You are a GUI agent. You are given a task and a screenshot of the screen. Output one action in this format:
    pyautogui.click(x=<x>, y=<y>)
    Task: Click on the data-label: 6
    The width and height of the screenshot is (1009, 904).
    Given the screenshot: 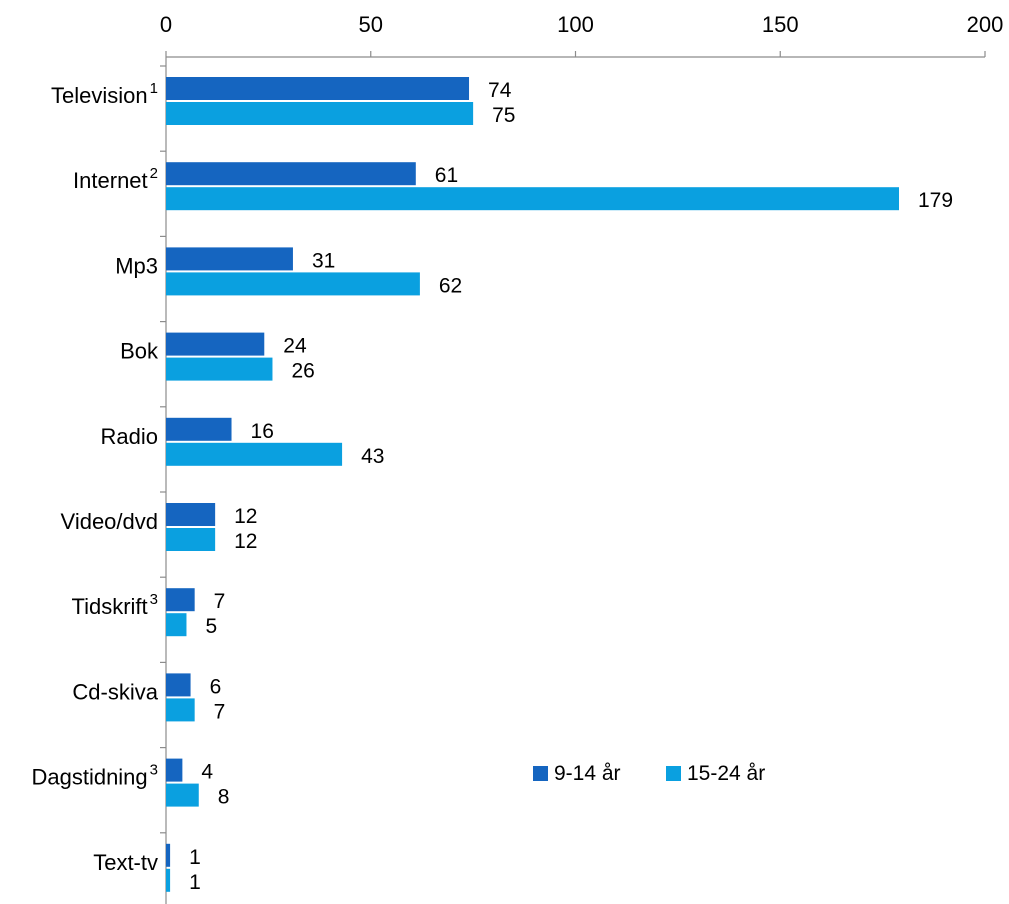 What is the action you would take?
    pyautogui.click(x=216, y=686)
    